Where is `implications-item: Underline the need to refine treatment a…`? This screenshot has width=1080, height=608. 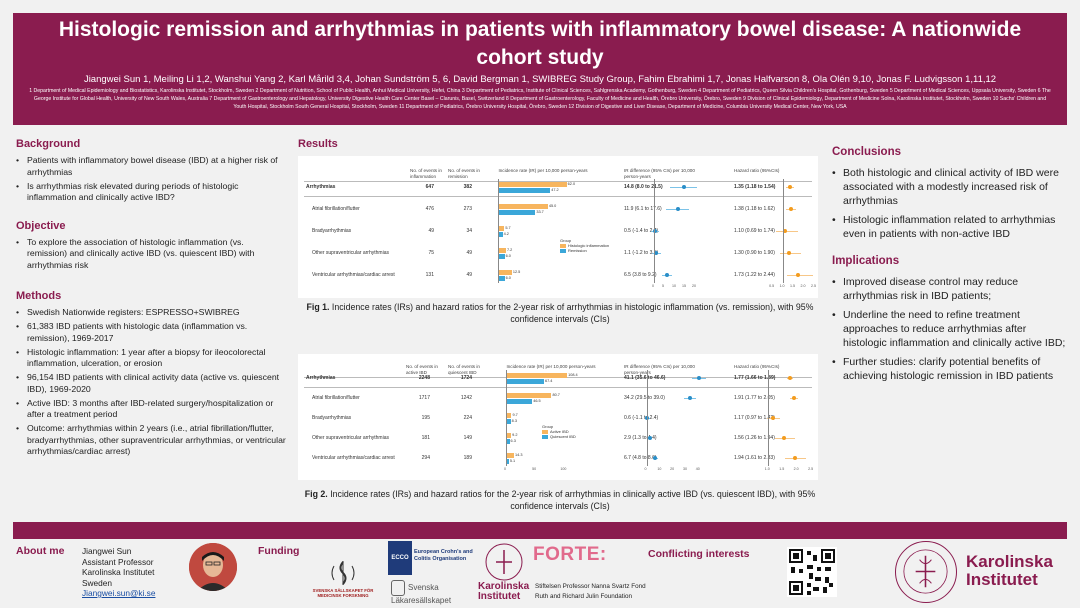 implications-item: Underline the need to refine treatment a… is located at coordinates (952, 329).